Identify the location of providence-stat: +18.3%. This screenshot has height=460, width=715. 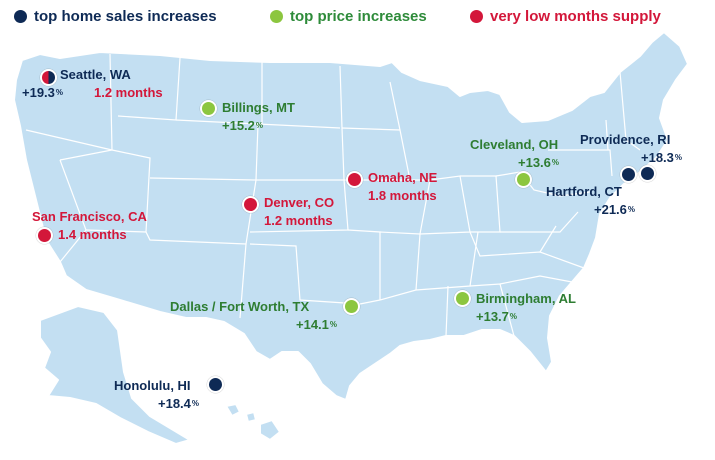
(662, 157).